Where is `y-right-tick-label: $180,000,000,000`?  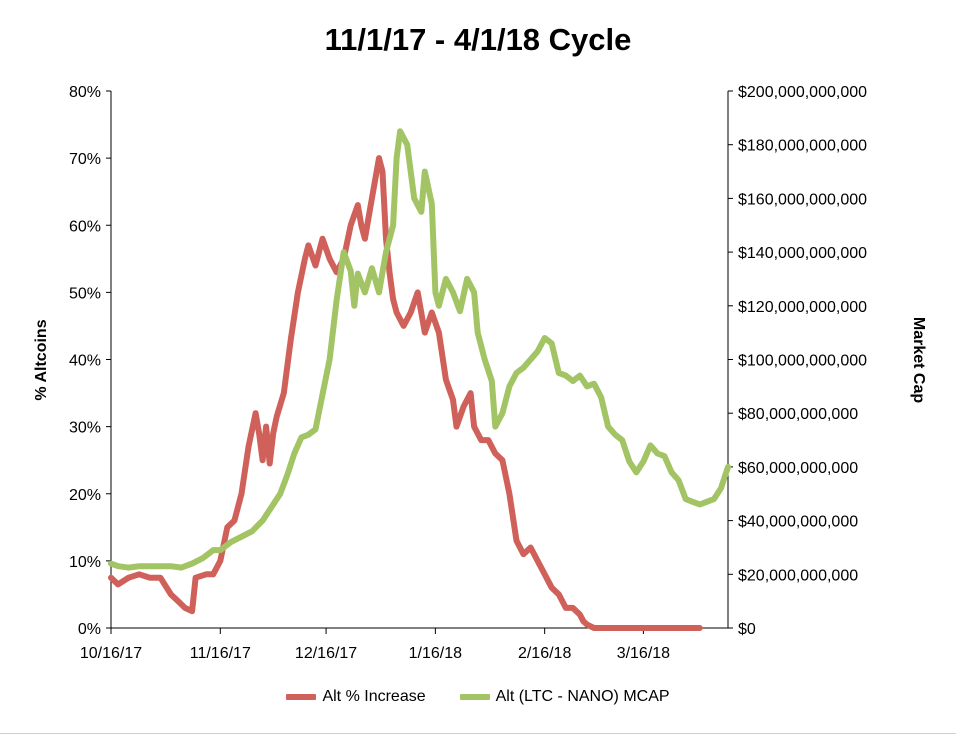
y-right-tick-label: $180,000,000,000 is located at coordinates (802, 146).